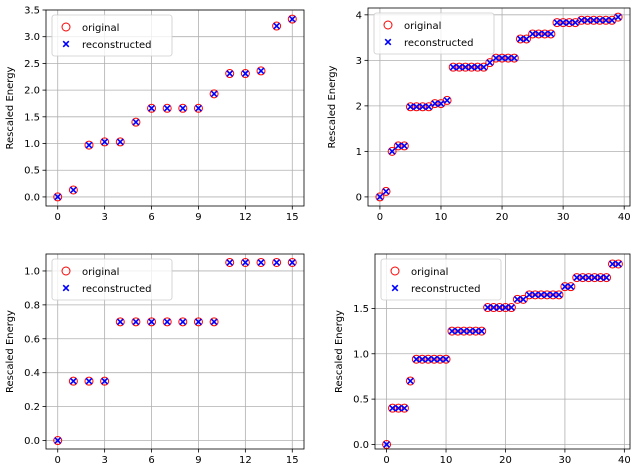  Describe the element at coordinates (32, 64) in the screenshot. I see `y-tick-label: 2.5` at that location.